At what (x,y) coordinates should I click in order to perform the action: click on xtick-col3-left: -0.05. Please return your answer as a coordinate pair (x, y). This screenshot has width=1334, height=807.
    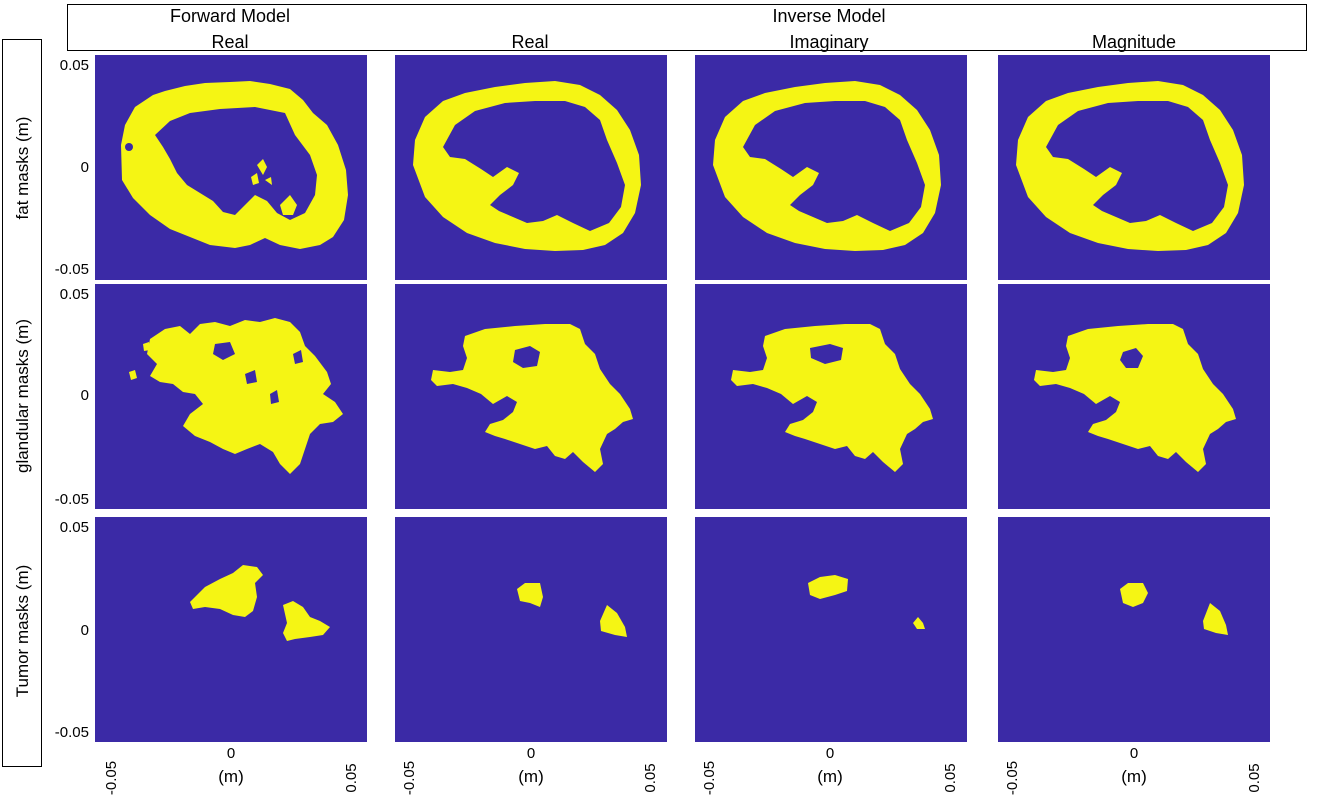
    Looking at the image, I should click on (709, 778).